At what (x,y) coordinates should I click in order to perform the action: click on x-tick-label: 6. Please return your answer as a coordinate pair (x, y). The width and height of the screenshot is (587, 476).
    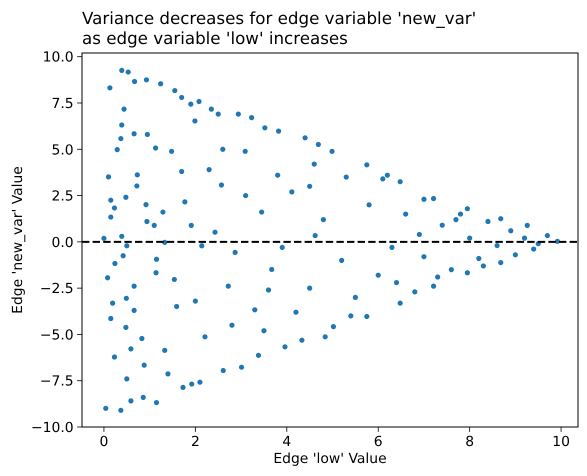
    Looking at the image, I should click on (378, 442).